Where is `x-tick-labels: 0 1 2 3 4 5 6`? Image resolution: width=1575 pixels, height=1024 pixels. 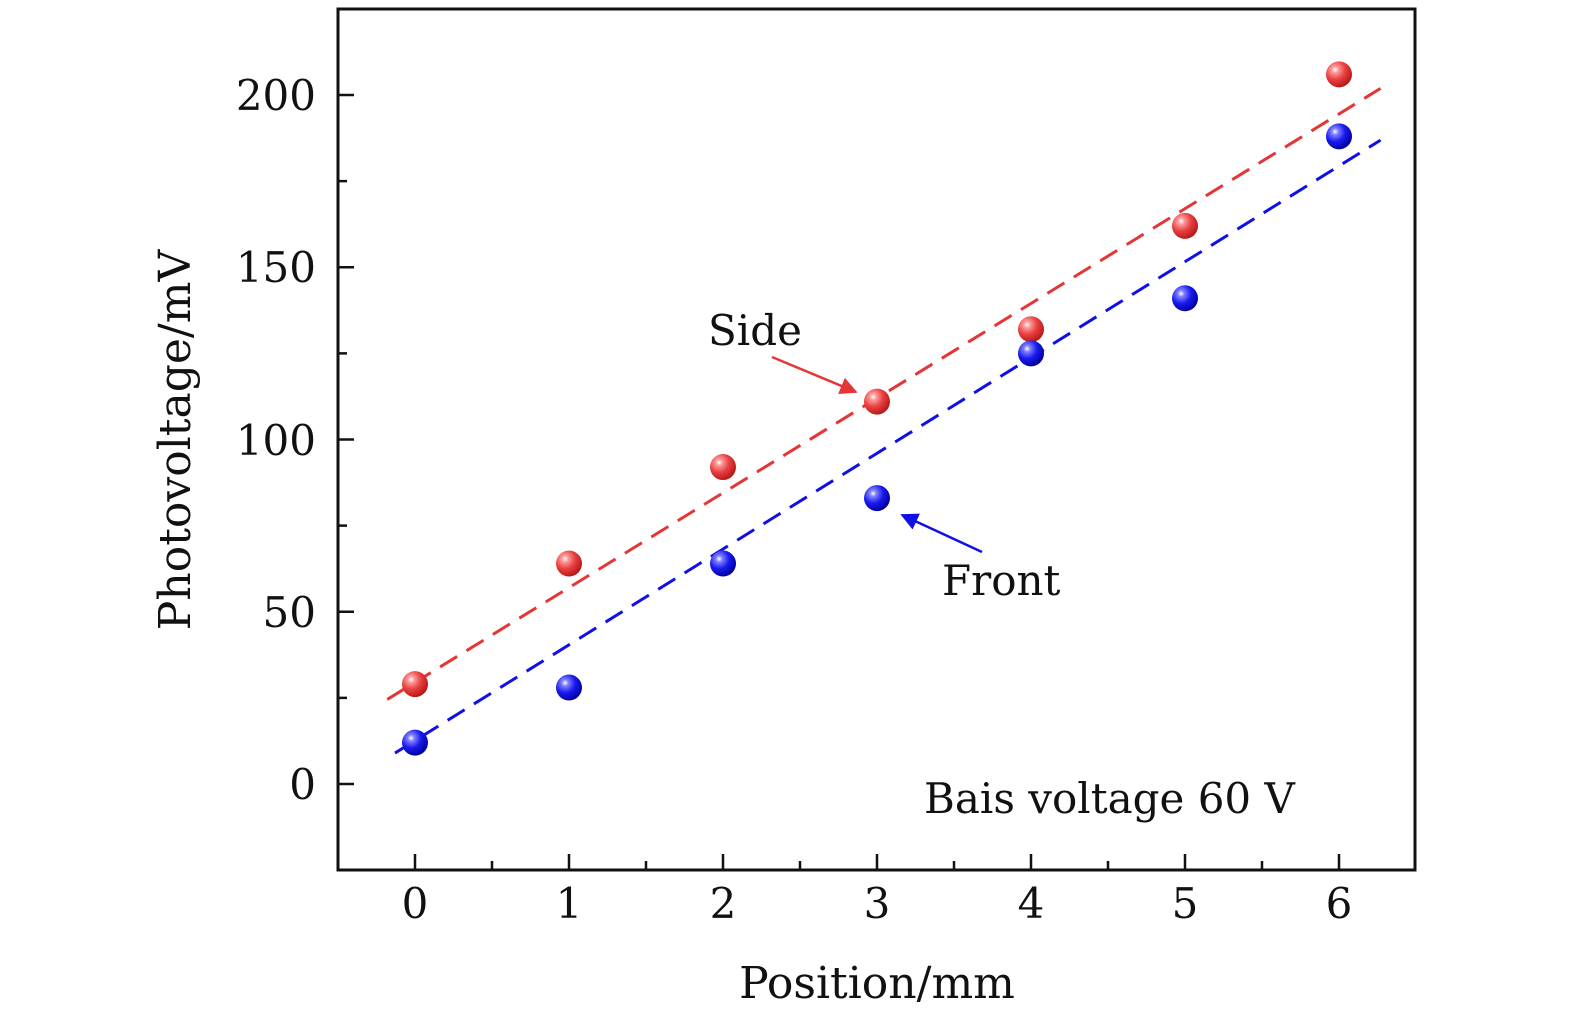 x-tick-labels: 0 1 2 3 4 5 6 is located at coordinates (877, 903).